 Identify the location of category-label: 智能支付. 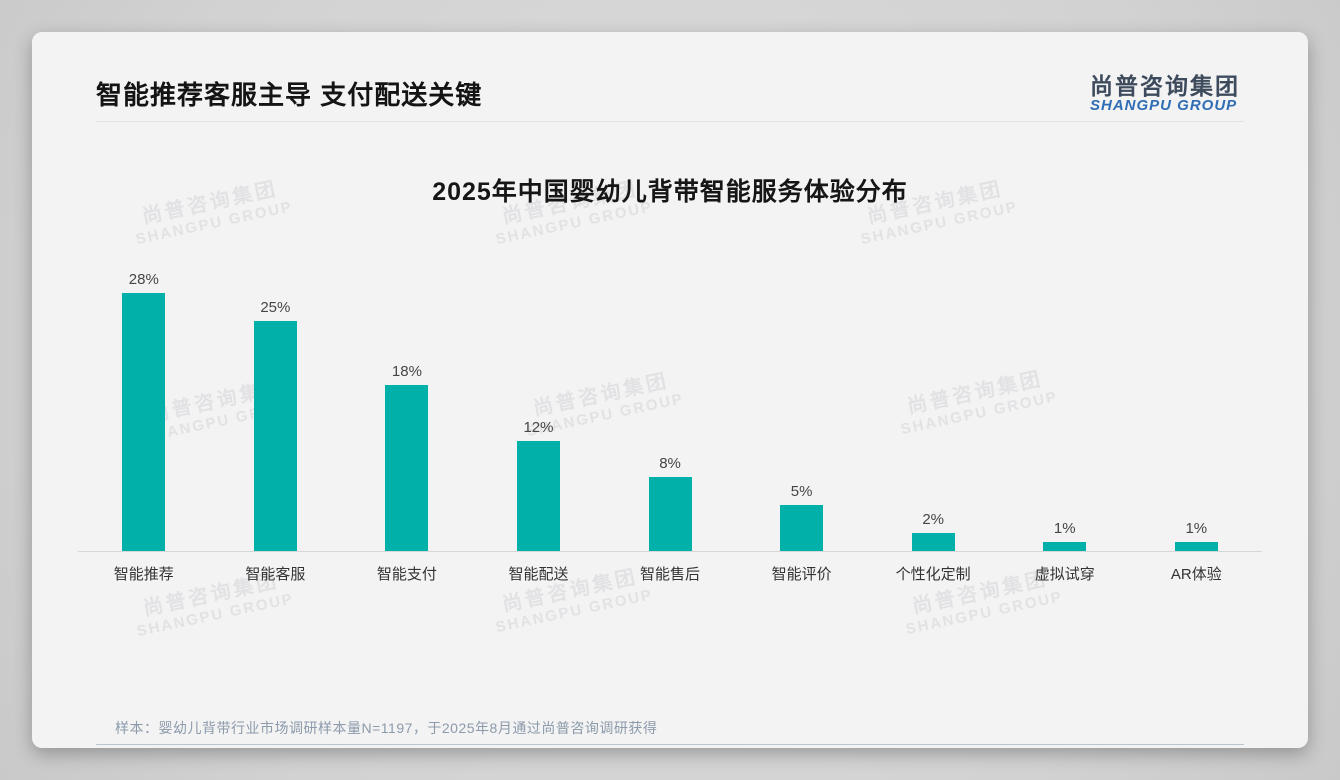
(406, 574).